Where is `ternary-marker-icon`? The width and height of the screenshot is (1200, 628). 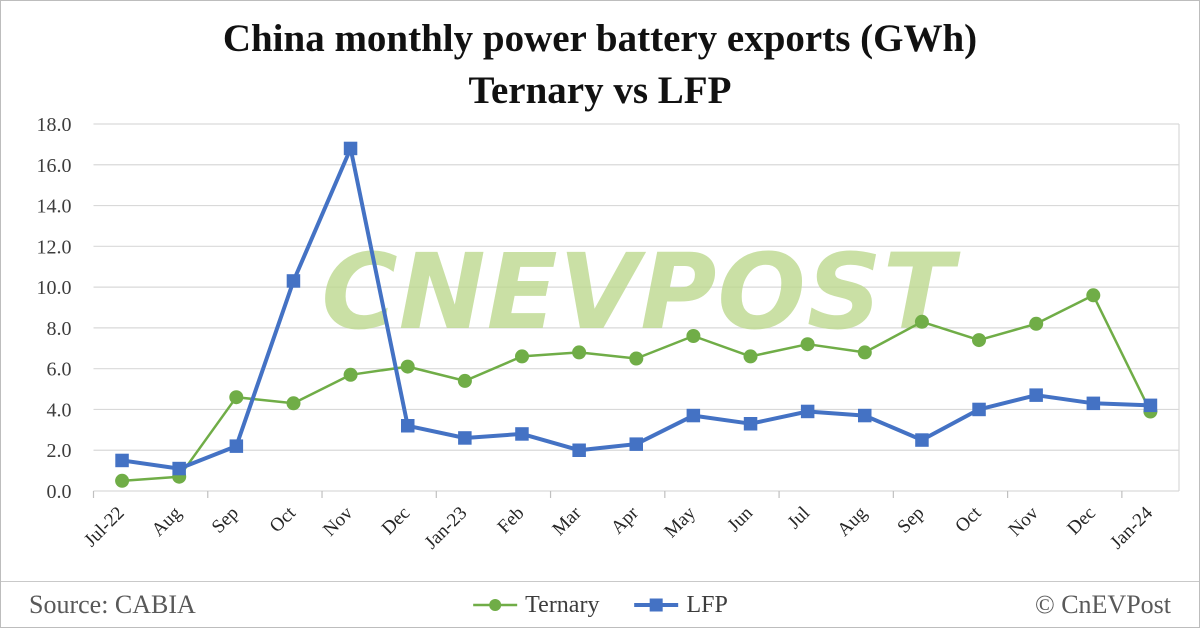 ternary-marker-icon is located at coordinates (495, 605).